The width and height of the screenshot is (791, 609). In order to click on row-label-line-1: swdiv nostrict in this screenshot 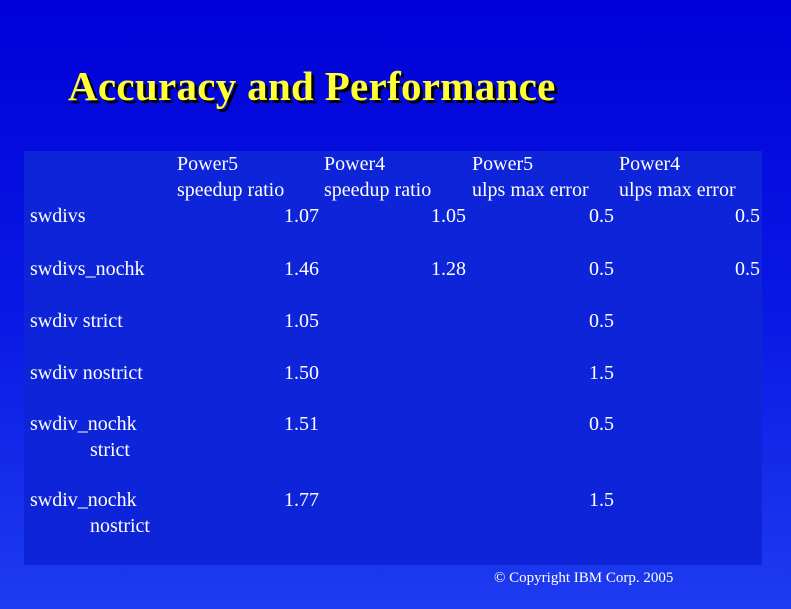, I will do `click(86, 373)`.